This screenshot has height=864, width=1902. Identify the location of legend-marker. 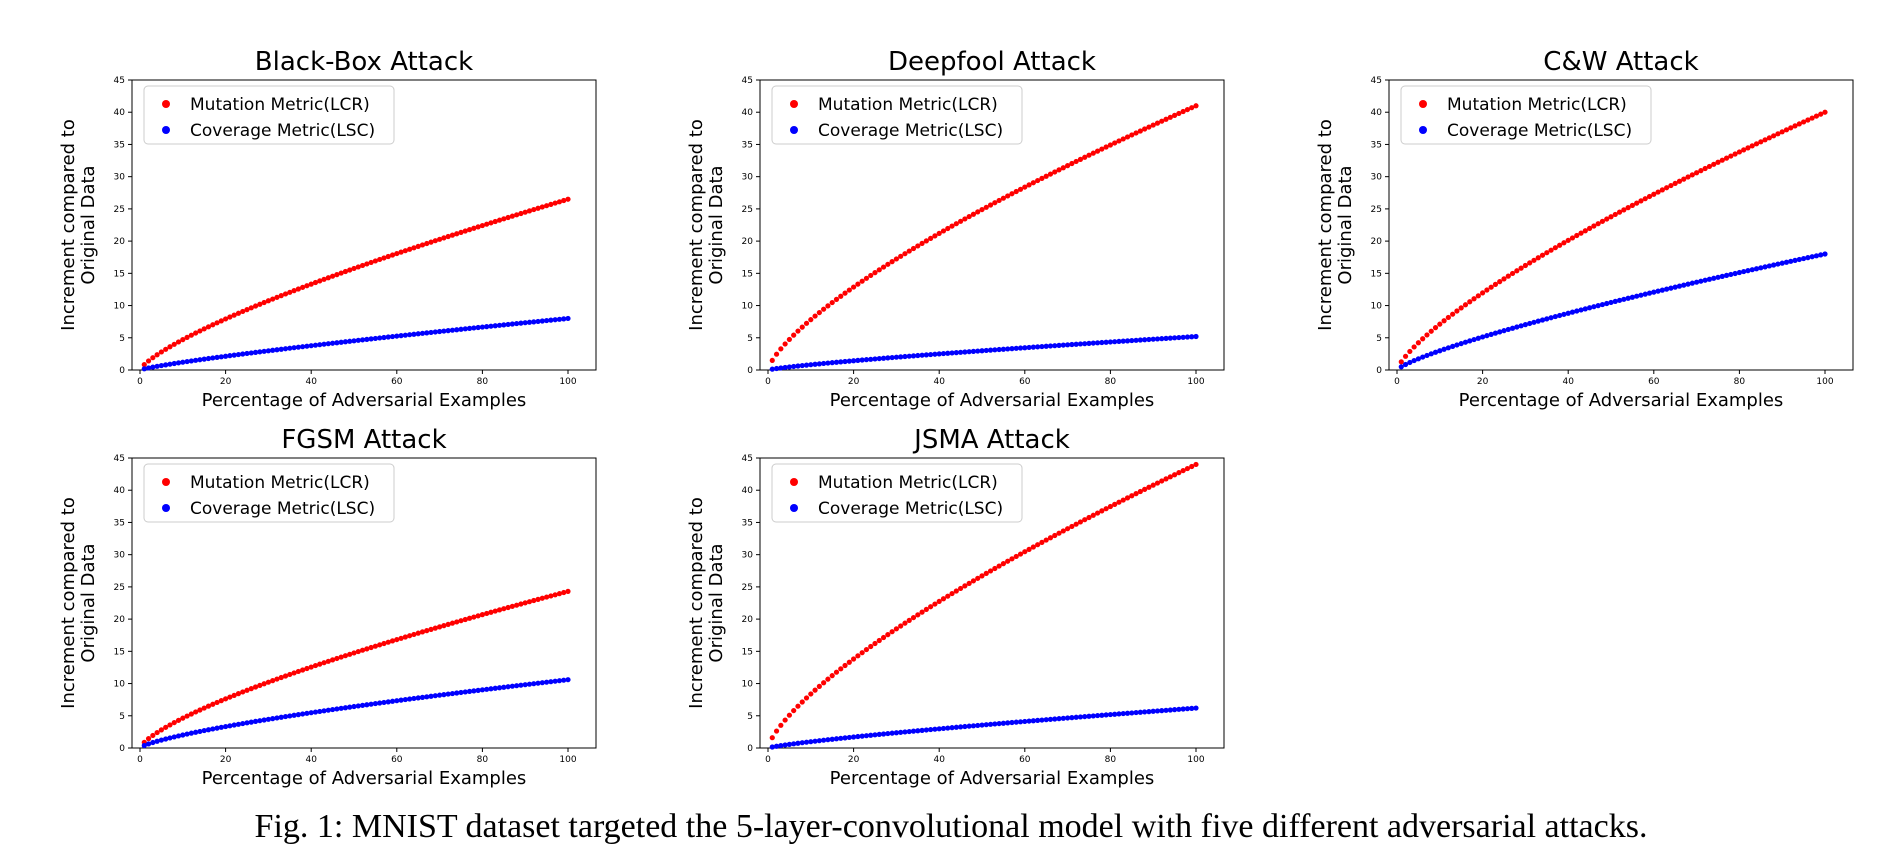
(166, 104).